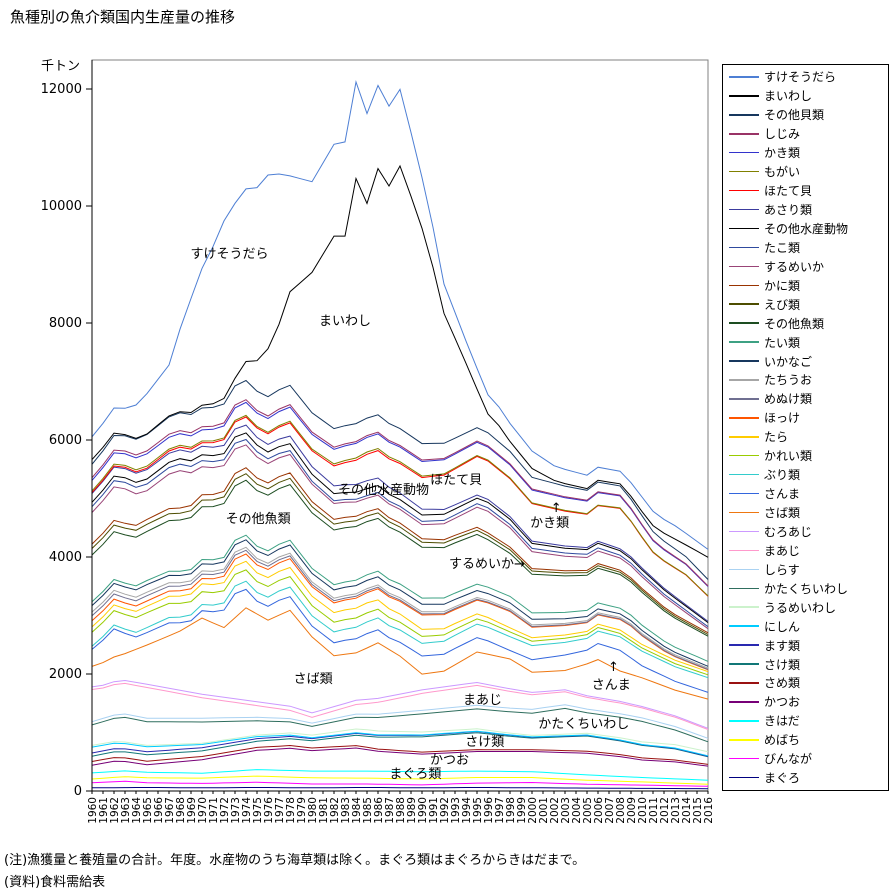 This screenshot has height=895, width=895. Describe the element at coordinates (788, 380) in the screenshot. I see `legend-label: たちうお` at that location.